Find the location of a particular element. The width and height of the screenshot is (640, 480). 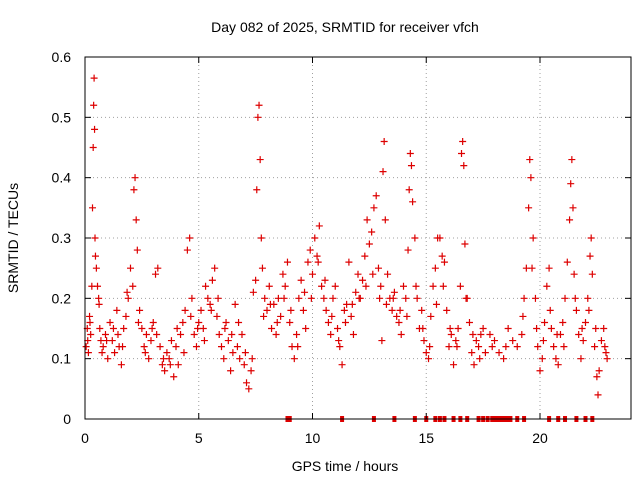

x-tick-label: 10 is located at coordinates (313, 438).